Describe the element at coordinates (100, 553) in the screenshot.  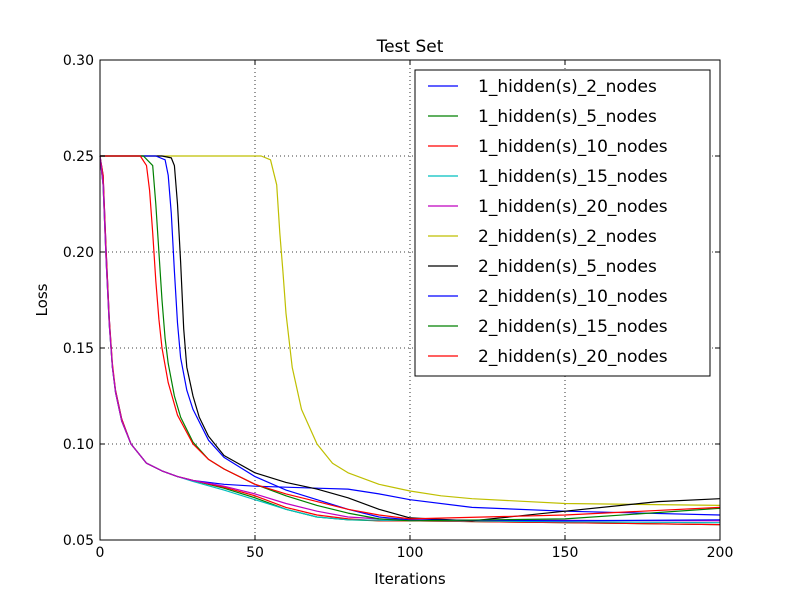
I see `x-tick-label: 0` at that location.